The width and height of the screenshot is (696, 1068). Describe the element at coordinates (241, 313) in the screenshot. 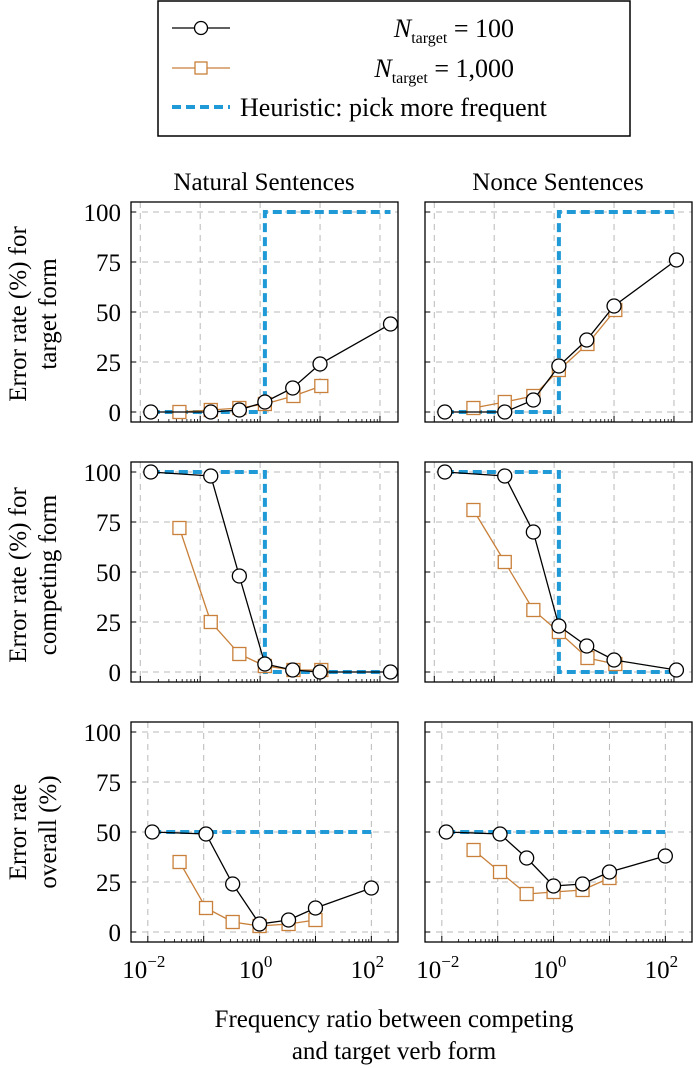

I see `panel-target-natural: 0 25 50 75 100` at that location.